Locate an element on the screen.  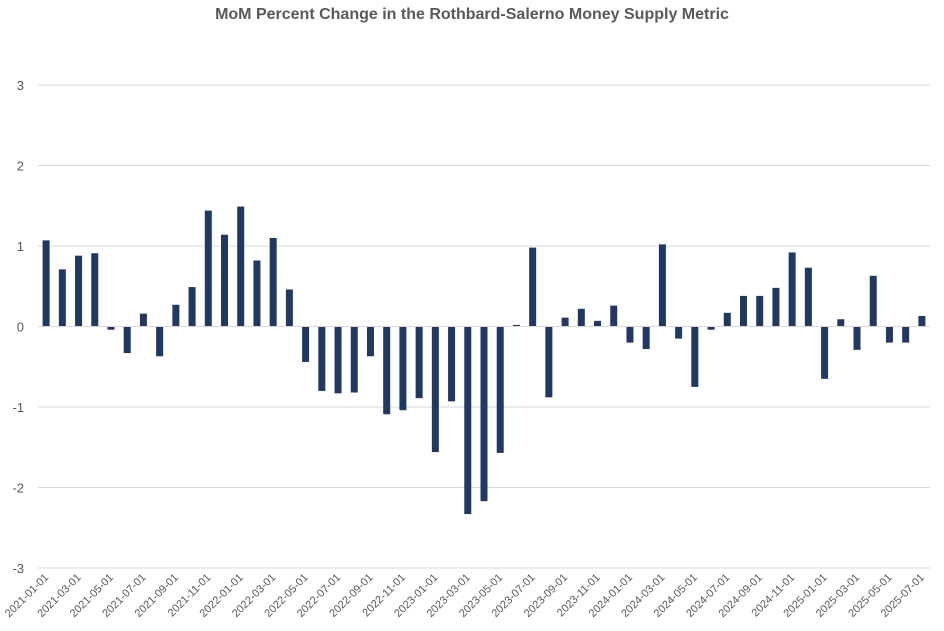
y-tick-label: 1 is located at coordinates (20, 246).